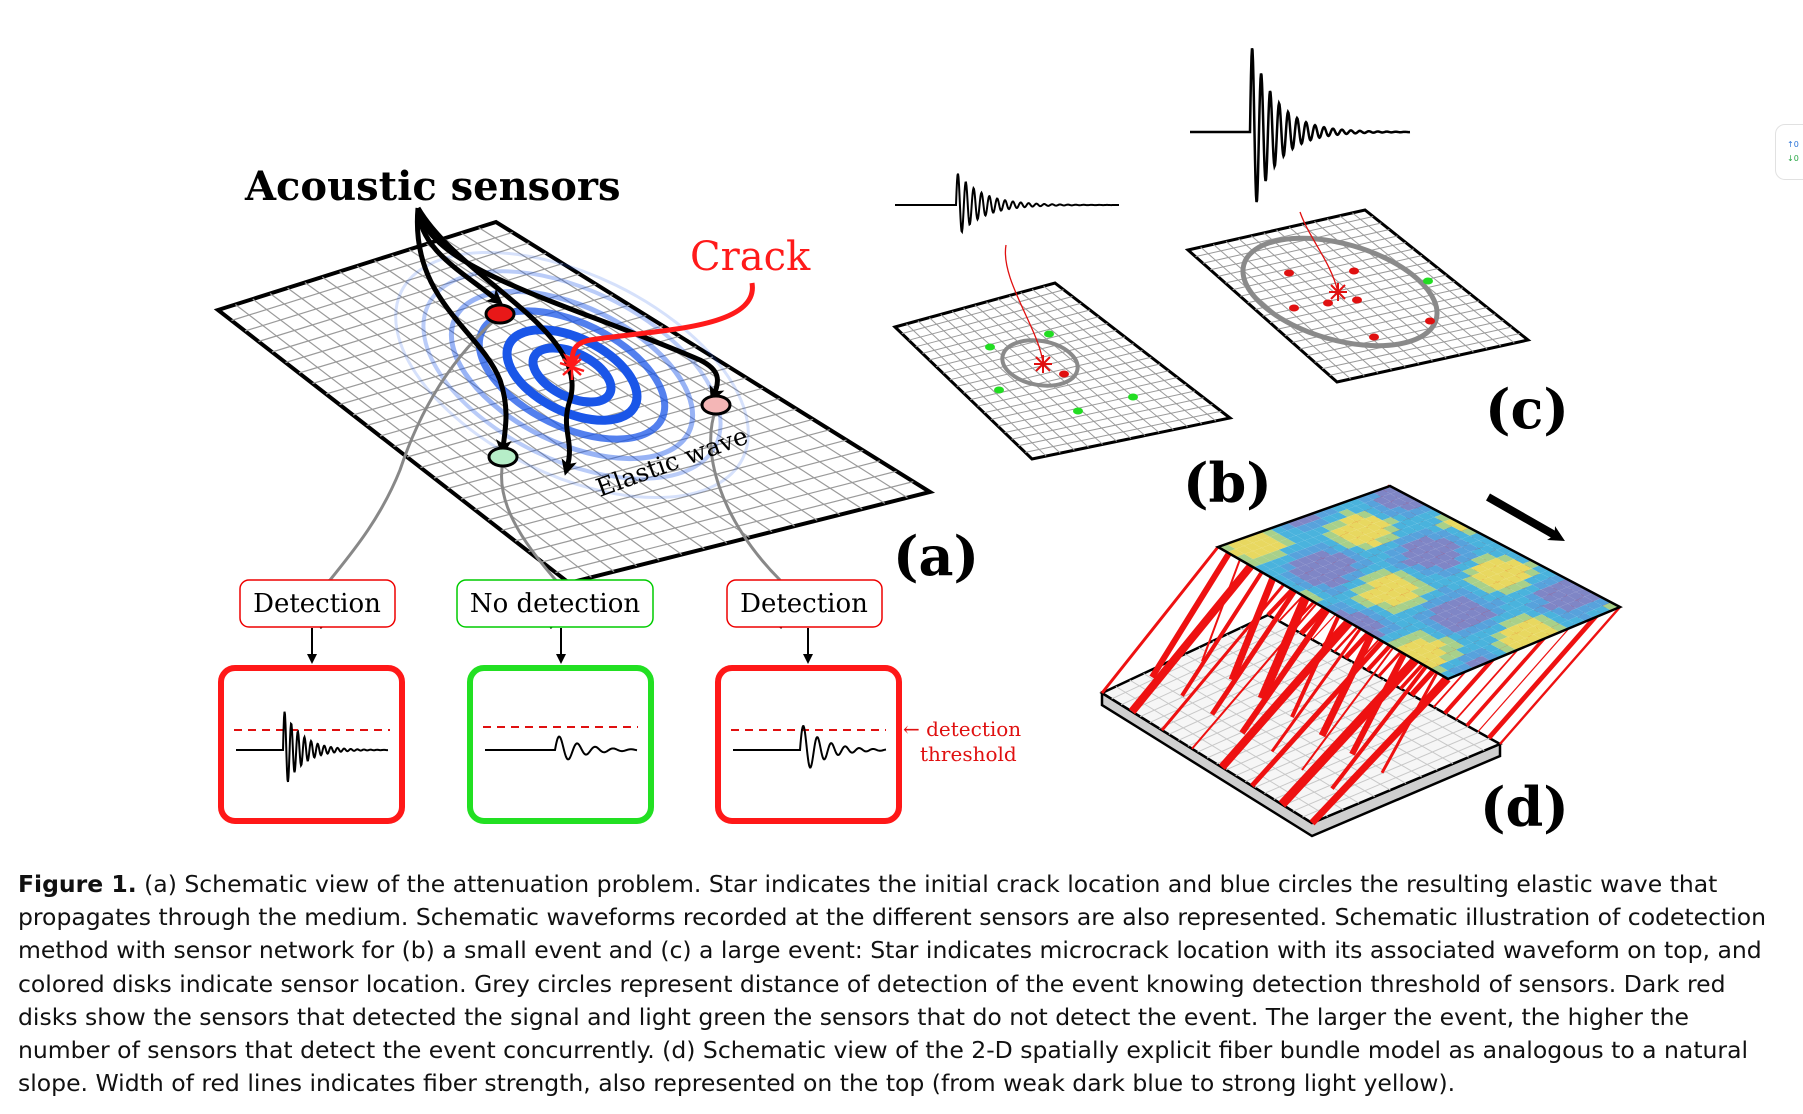  I want to click on ray-c, so click(1319, 252).